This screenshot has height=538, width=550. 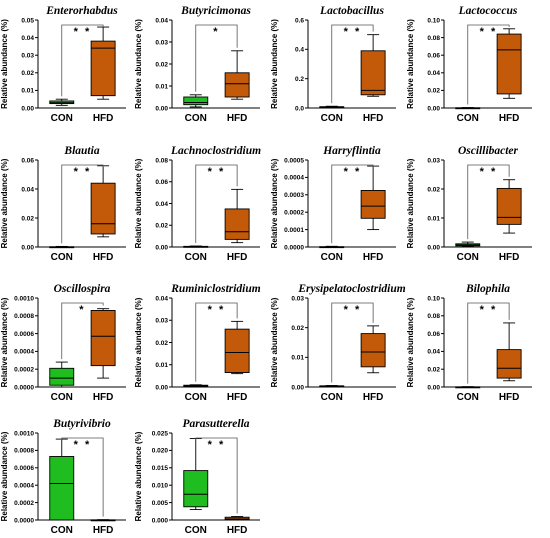 What do you see at coordinates (433, 20) in the screenshot?
I see `y-tick-label: 0.10` at bounding box center [433, 20].